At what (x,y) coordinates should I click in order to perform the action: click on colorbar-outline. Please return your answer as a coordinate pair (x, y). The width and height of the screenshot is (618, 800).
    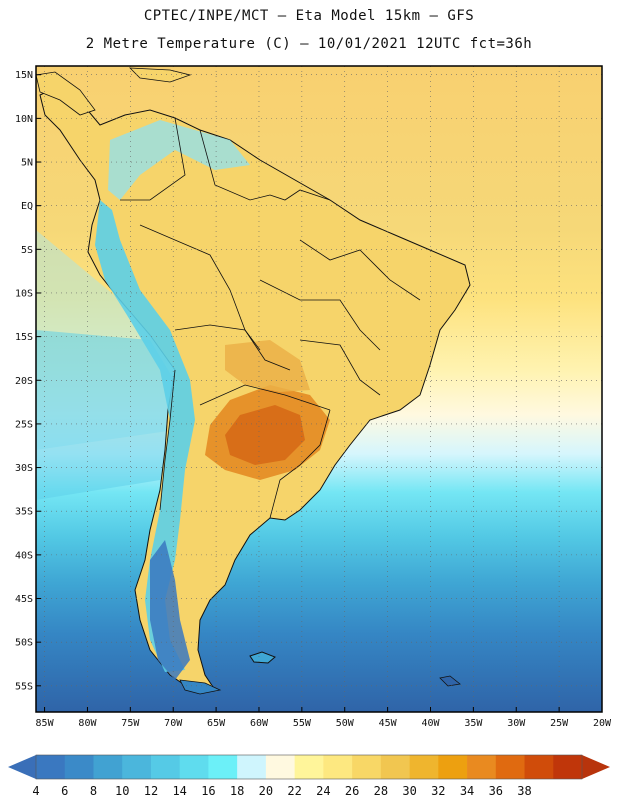
    Looking at the image, I should click on (309, 767).